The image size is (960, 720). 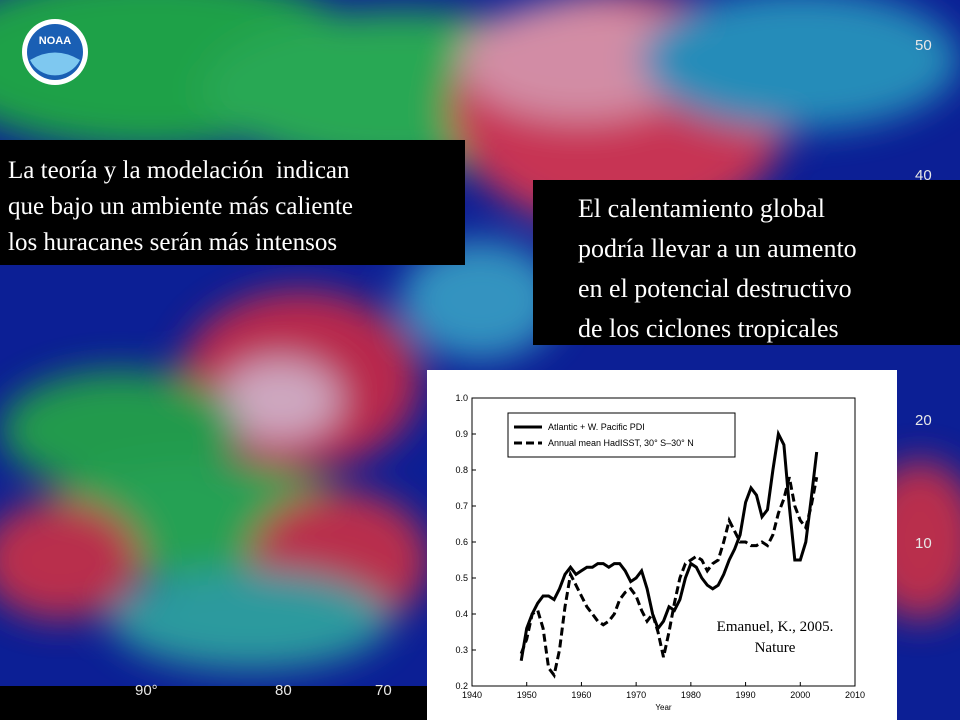 What do you see at coordinates (701, 208) in the screenshot?
I see `slide-text: El calentamiento global` at bounding box center [701, 208].